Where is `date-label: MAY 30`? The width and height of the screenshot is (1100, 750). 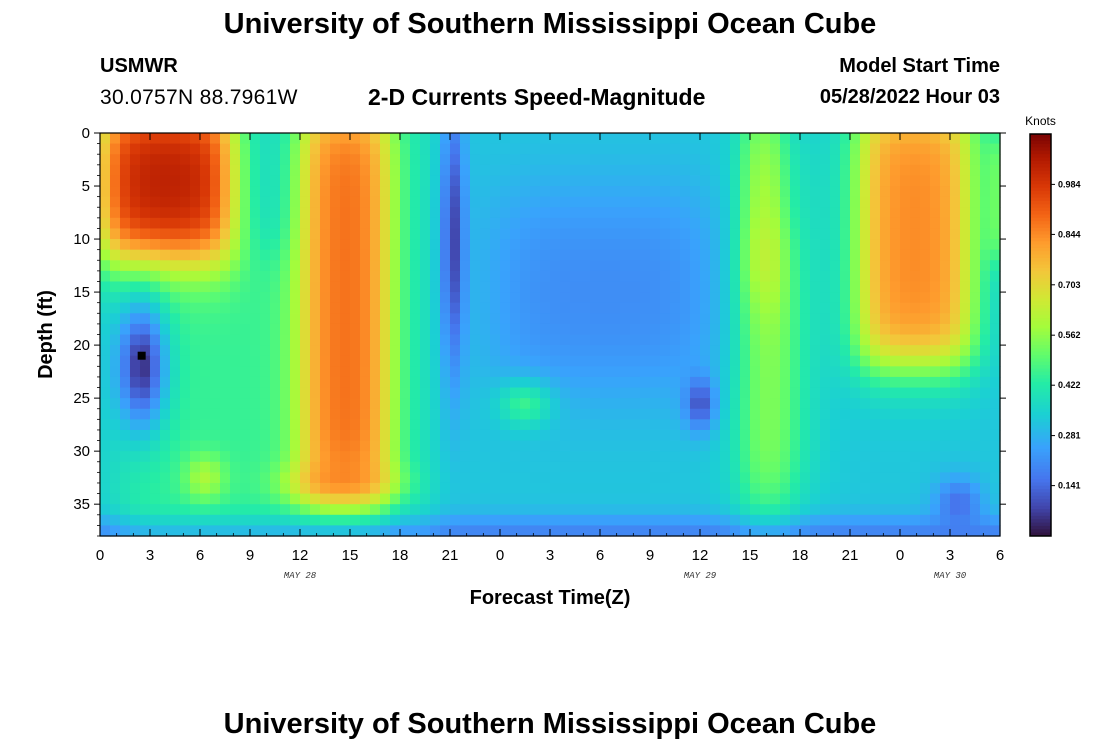 date-label: MAY 30 is located at coordinates (950, 576).